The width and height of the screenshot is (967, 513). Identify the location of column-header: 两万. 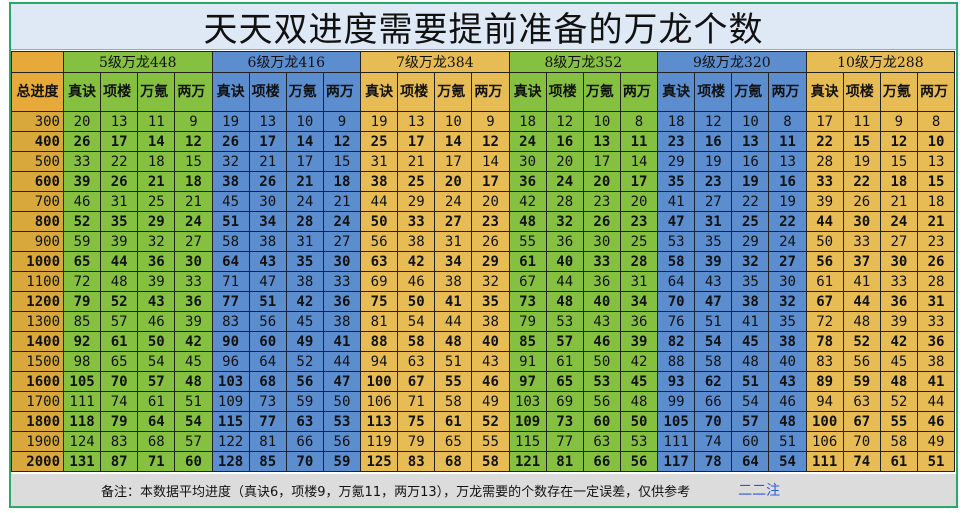
(490, 92).